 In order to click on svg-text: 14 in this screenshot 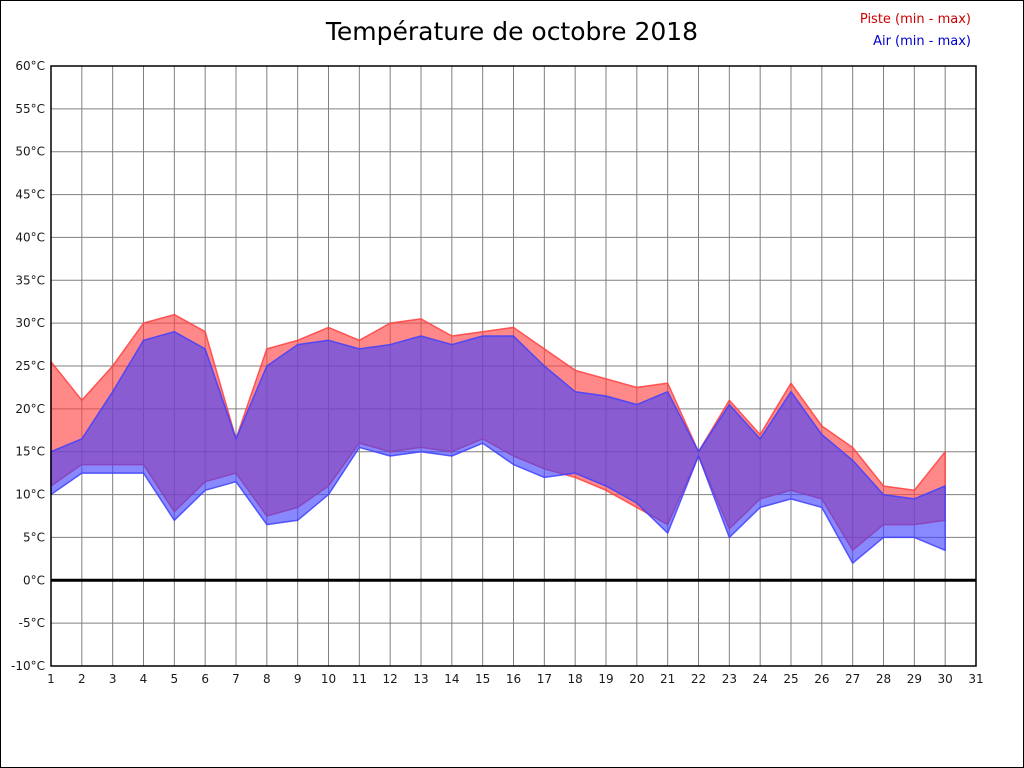, I will do `click(451, 679)`.